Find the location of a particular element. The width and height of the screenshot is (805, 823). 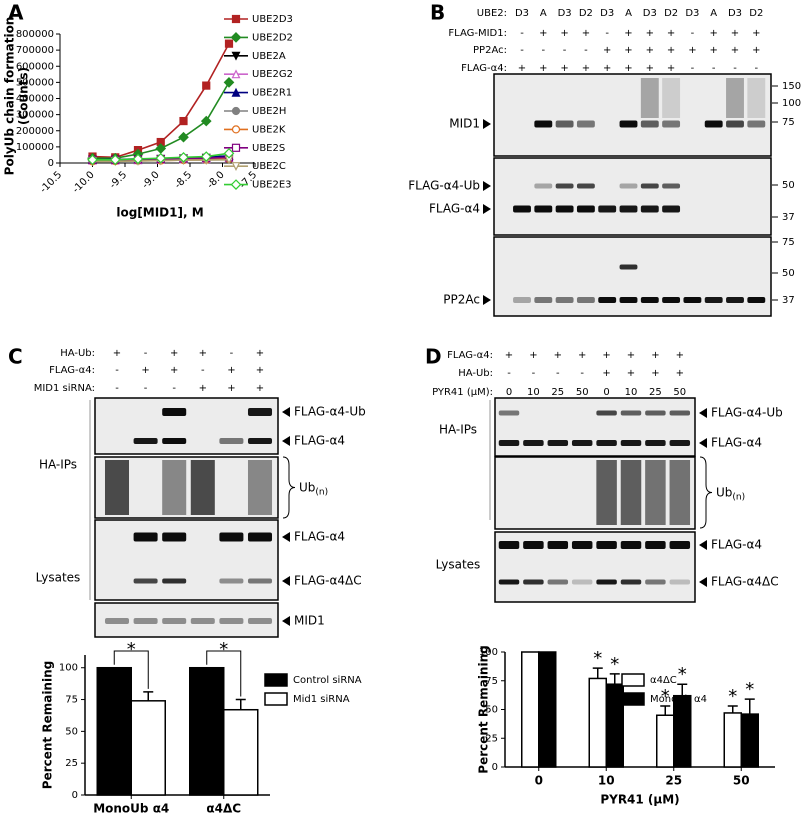

group-label: Lysates is located at coordinates (58, 578).